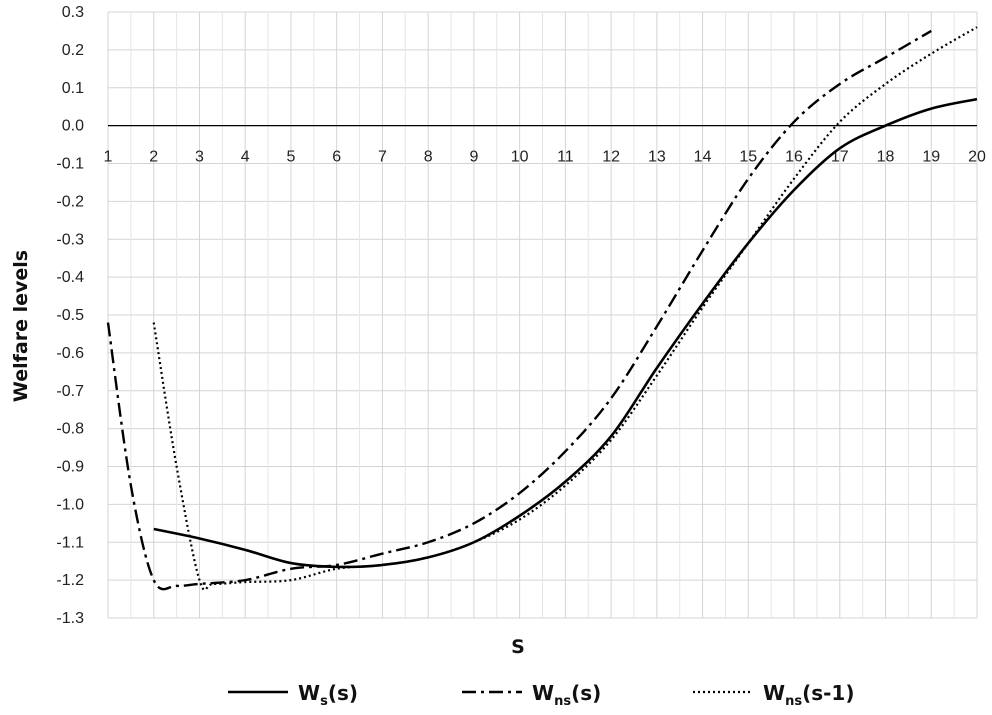 This screenshot has width=992, height=715. Describe the element at coordinates (70, 164) in the screenshot. I see `y-tick-label: -0.1` at that location.